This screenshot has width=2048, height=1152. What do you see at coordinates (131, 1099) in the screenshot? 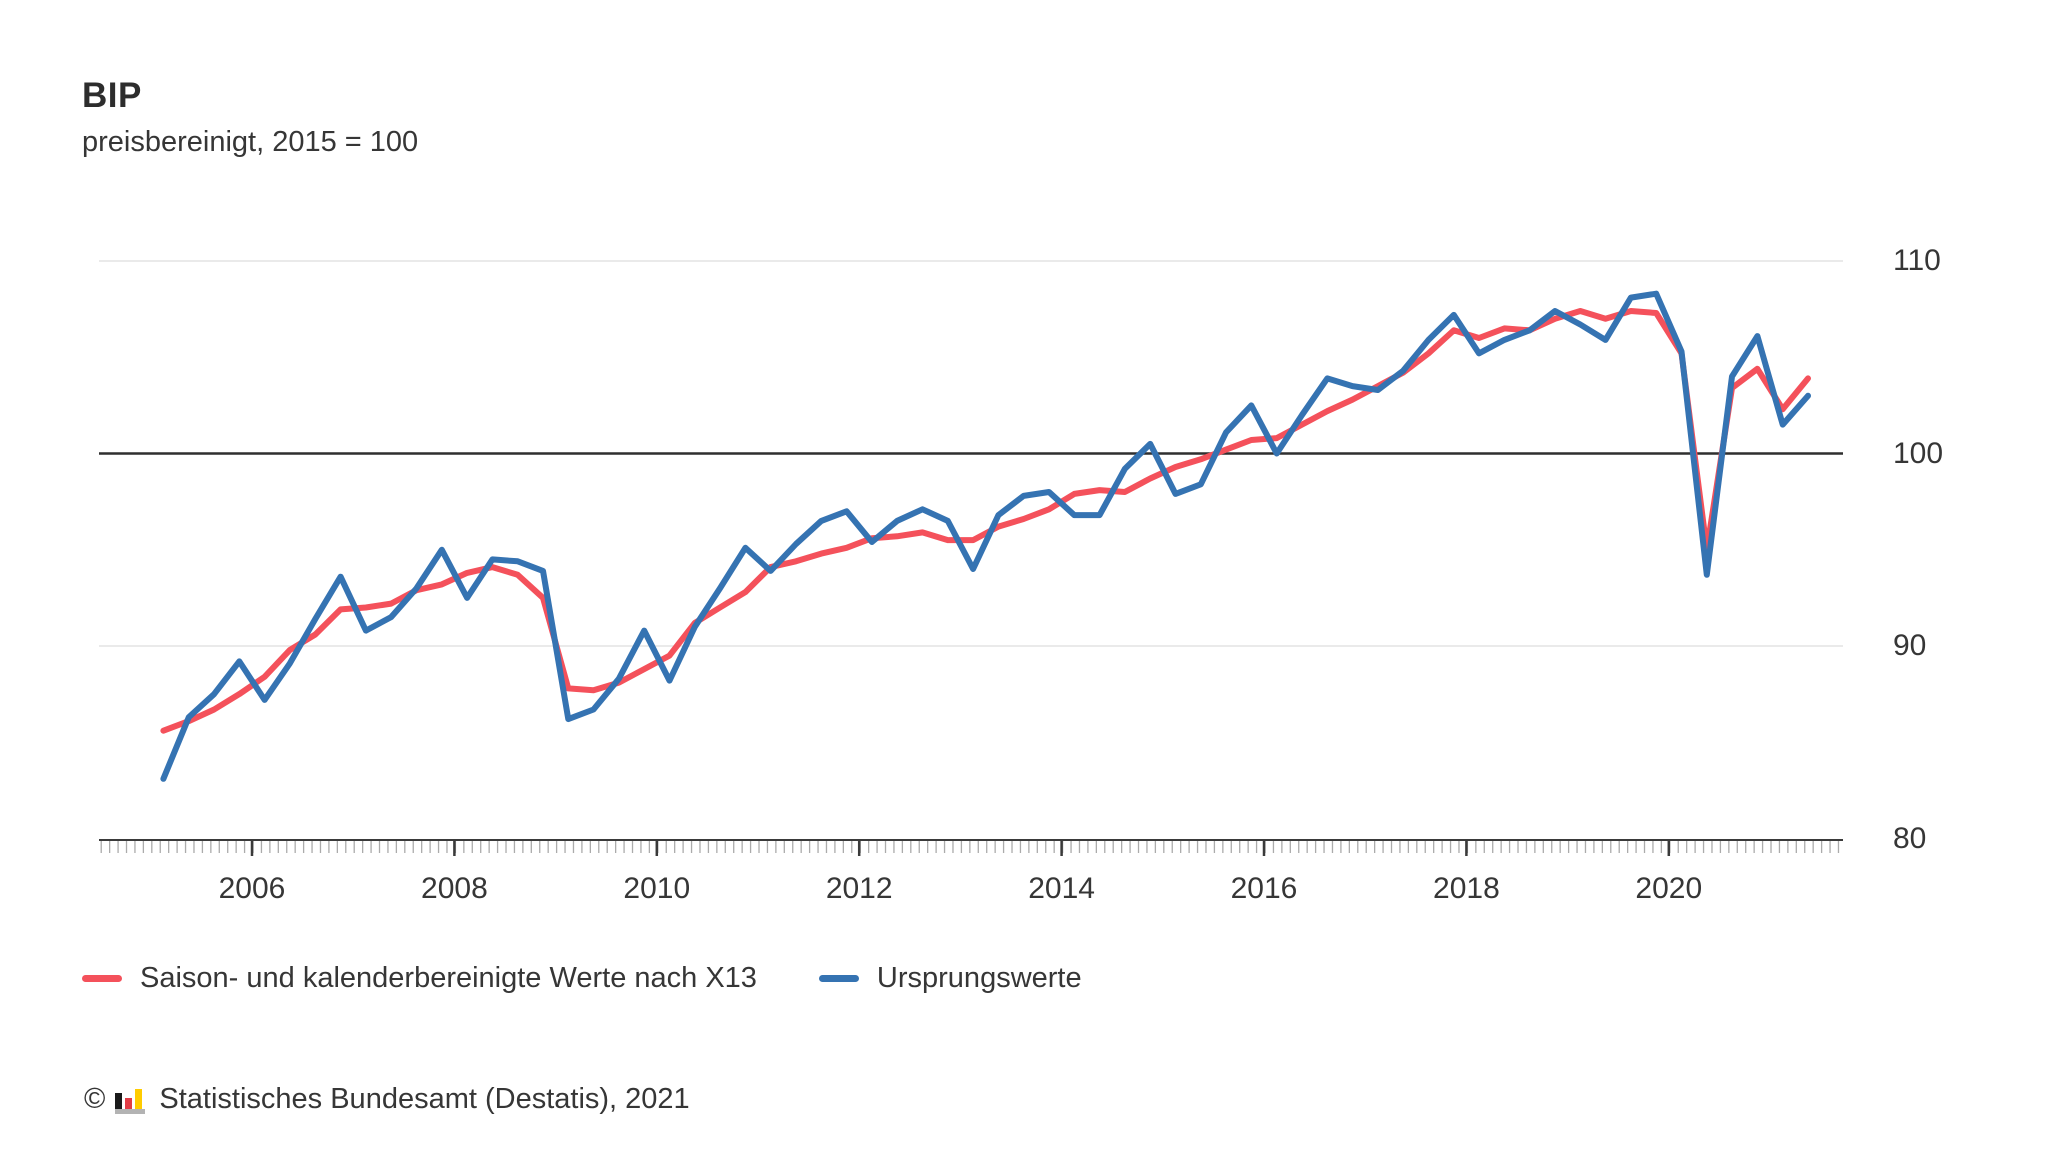
I see `destatis-bar-chart-icon` at bounding box center [131, 1099].